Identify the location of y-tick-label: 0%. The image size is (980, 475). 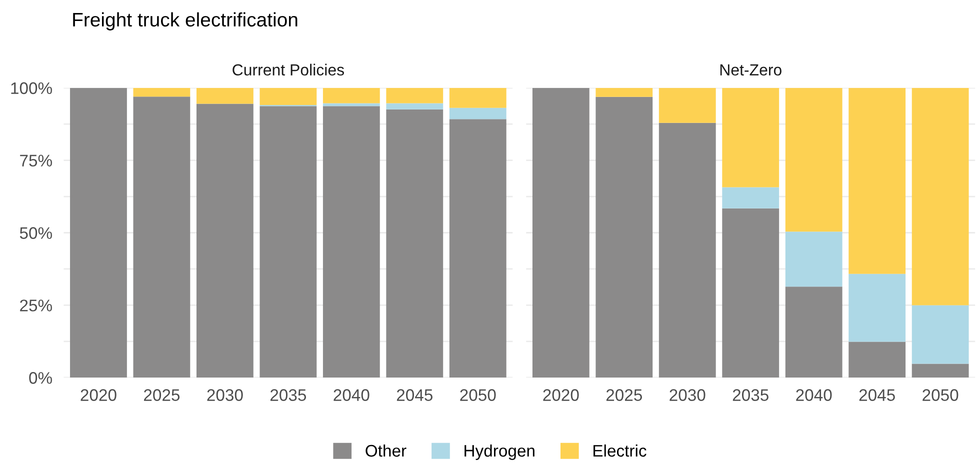
(40, 378).